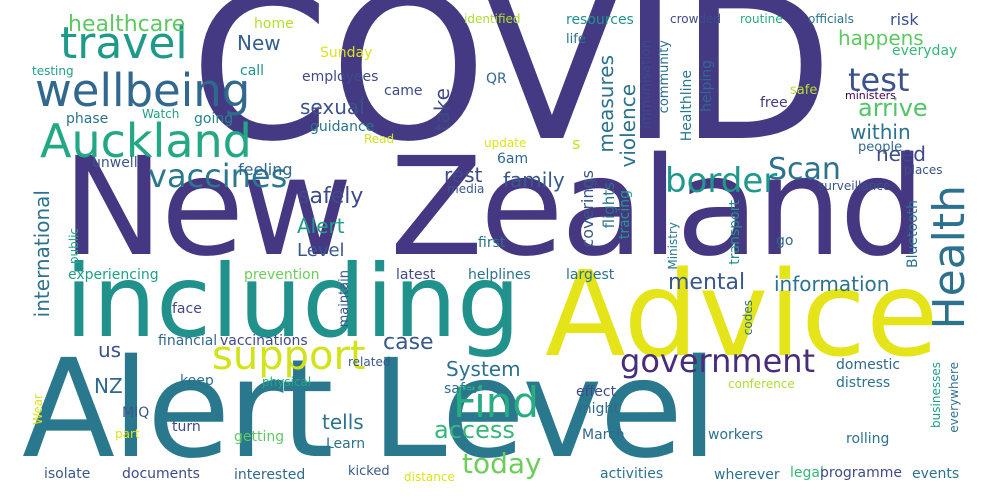  What do you see at coordinates (785, 241) in the screenshot?
I see `word-go: go` at bounding box center [785, 241].